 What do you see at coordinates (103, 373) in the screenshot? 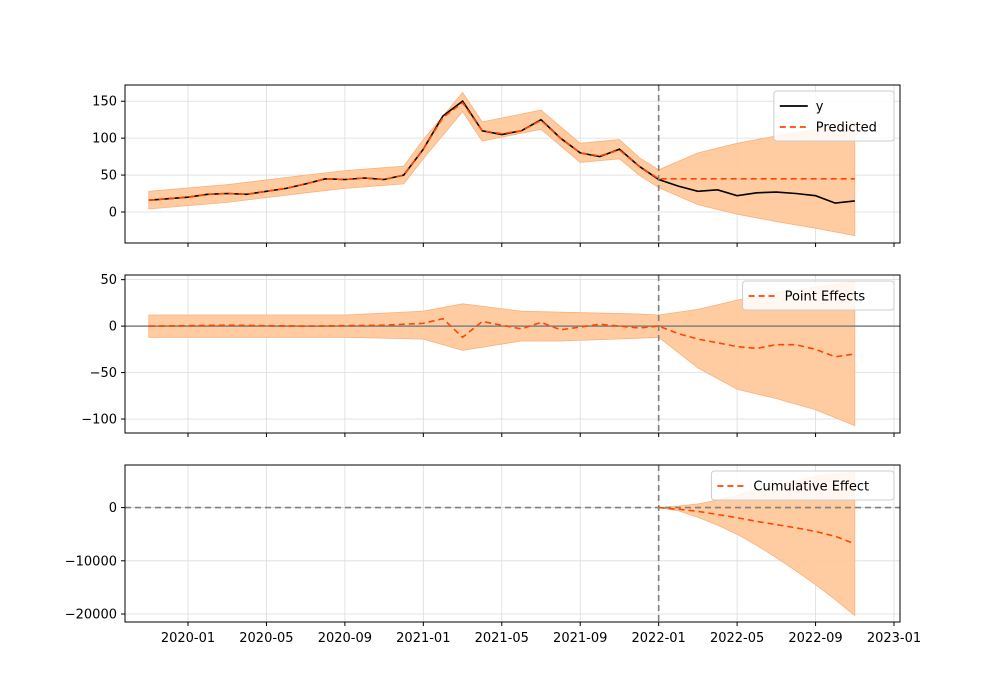
I see `y-tick-label: −50` at bounding box center [103, 373].